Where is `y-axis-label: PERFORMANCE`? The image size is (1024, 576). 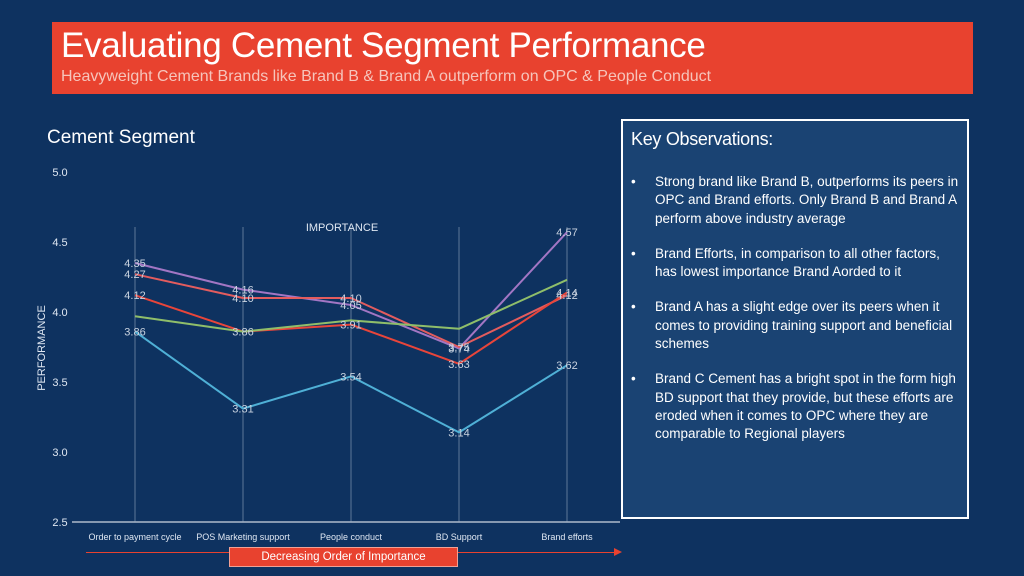
y-axis-label: PERFORMANCE is located at coordinates (42, 348).